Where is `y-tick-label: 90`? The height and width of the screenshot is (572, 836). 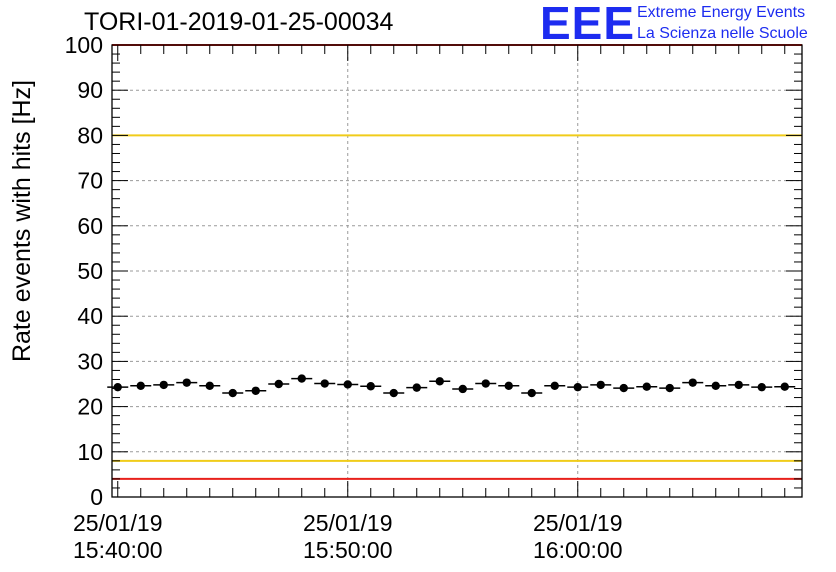
y-tick-label: 90 is located at coordinates (90, 90).